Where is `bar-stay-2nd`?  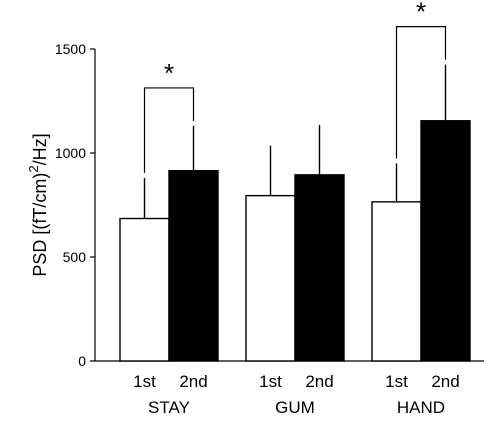 bar-stay-2nd is located at coordinates (193, 265).